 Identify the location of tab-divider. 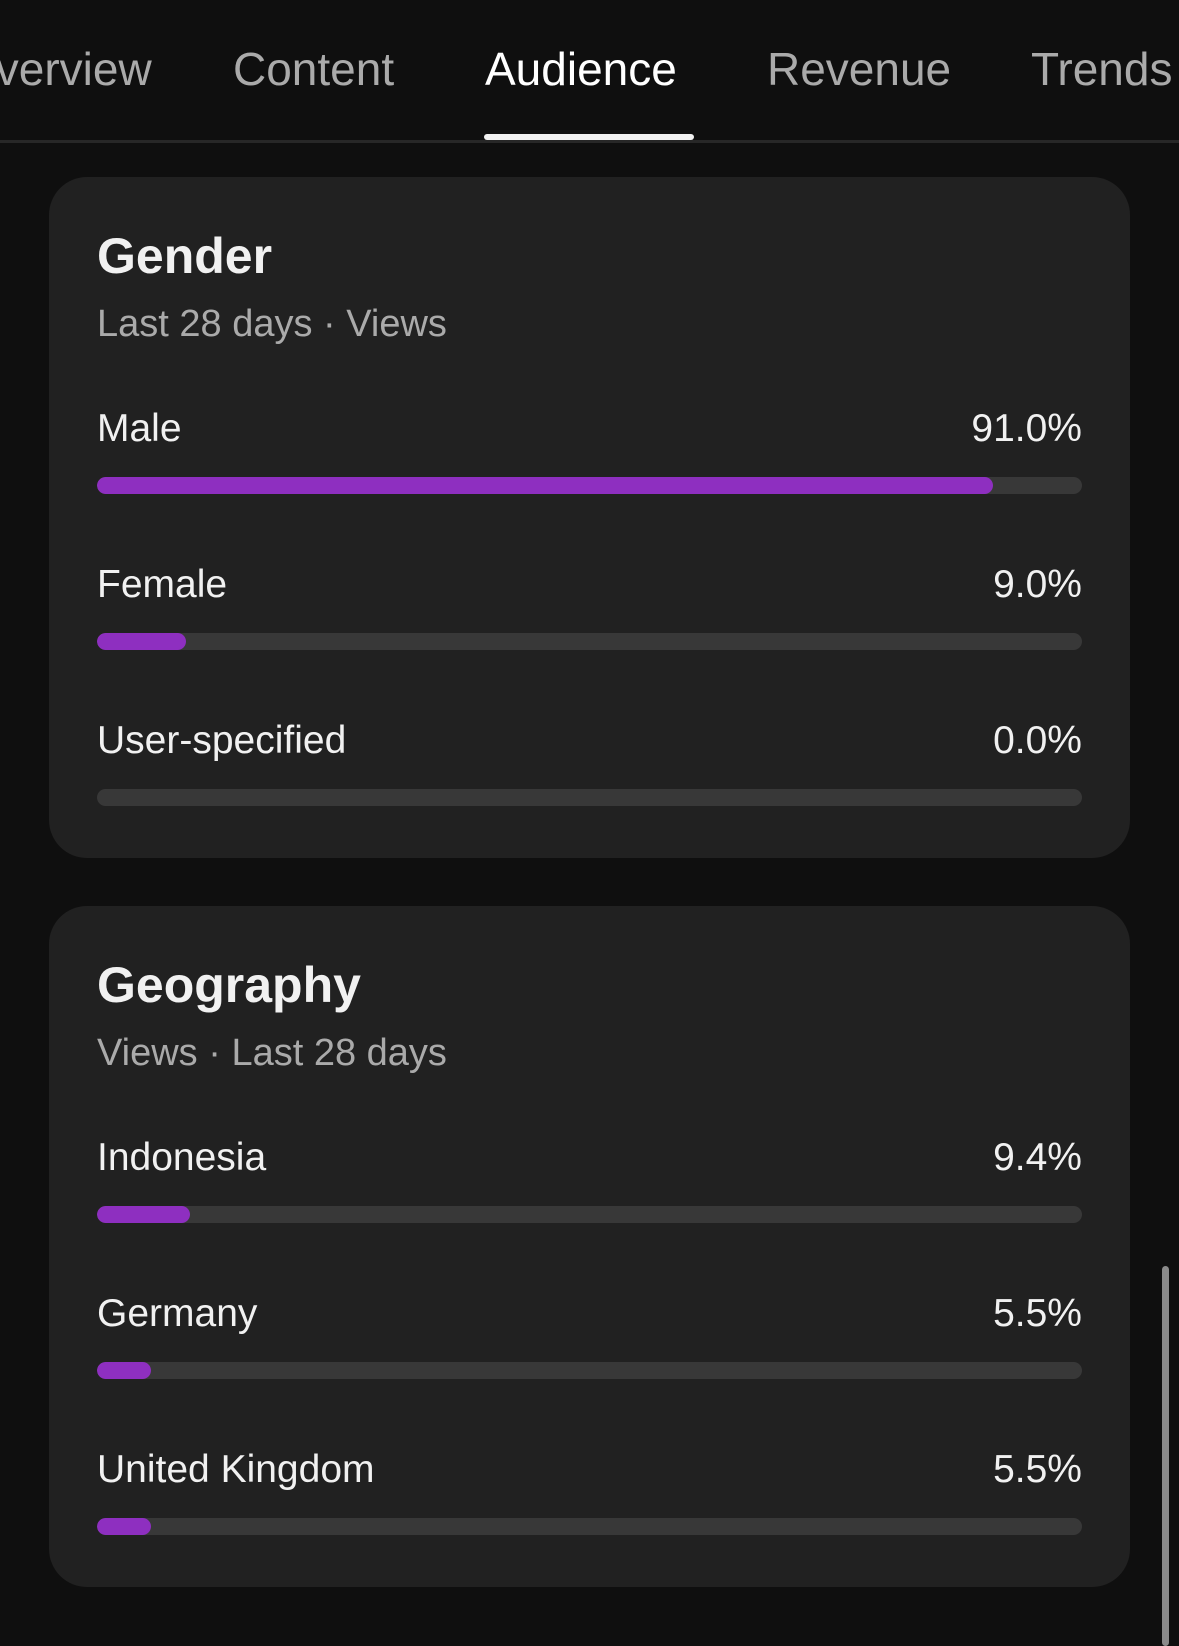
(589, 141).